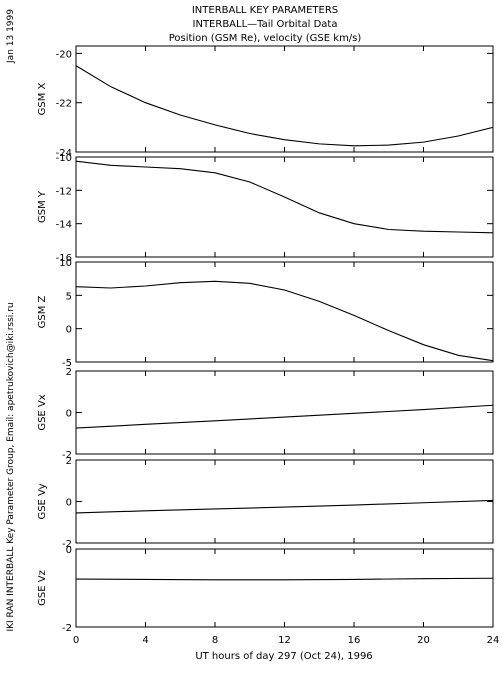  I want to click on y-tick-label: 5, so click(69, 296).